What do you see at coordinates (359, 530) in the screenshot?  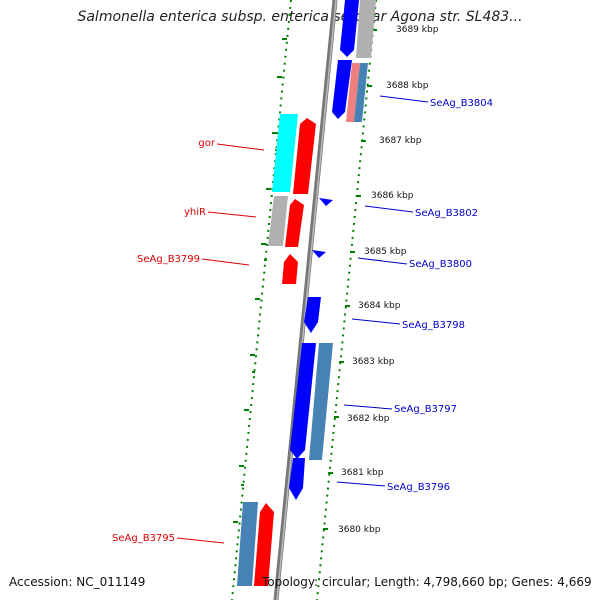 I see `tick-label: 3680 kbp` at bounding box center [359, 530].